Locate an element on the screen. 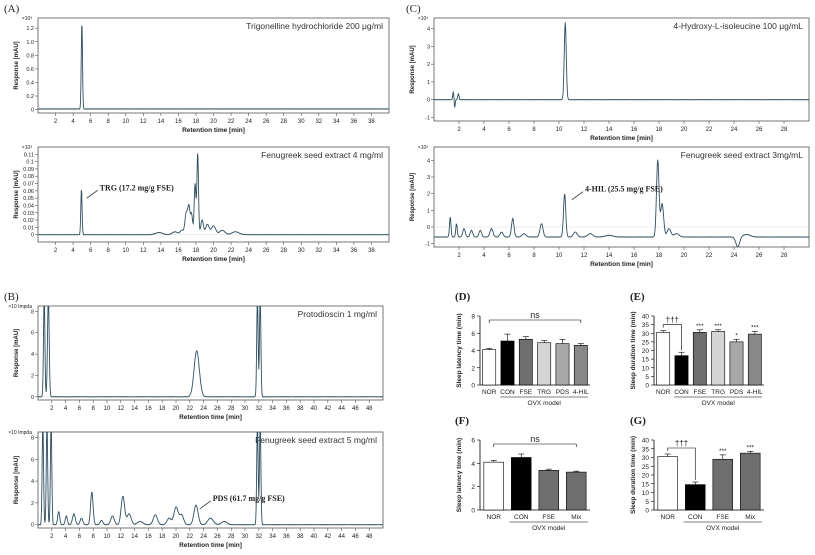 The height and width of the screenshot is (555, 815). chart-title: 4-Hydroxy-L-isoleucine 100 μg/mL is located at coordinates (738, 26).